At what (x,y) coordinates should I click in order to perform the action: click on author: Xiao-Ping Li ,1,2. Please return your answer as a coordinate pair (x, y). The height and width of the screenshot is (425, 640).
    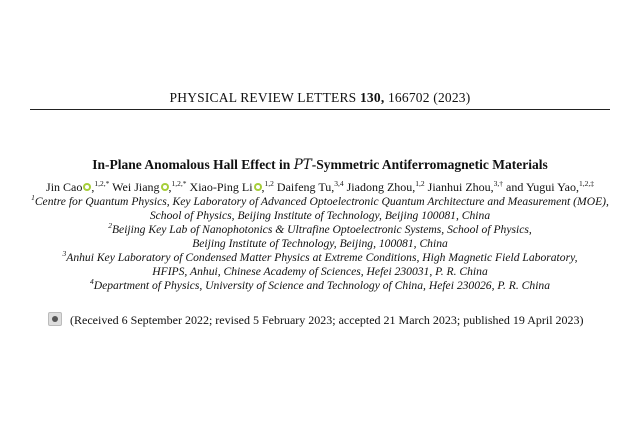
    Looking at the image, I should click on (231, 186).